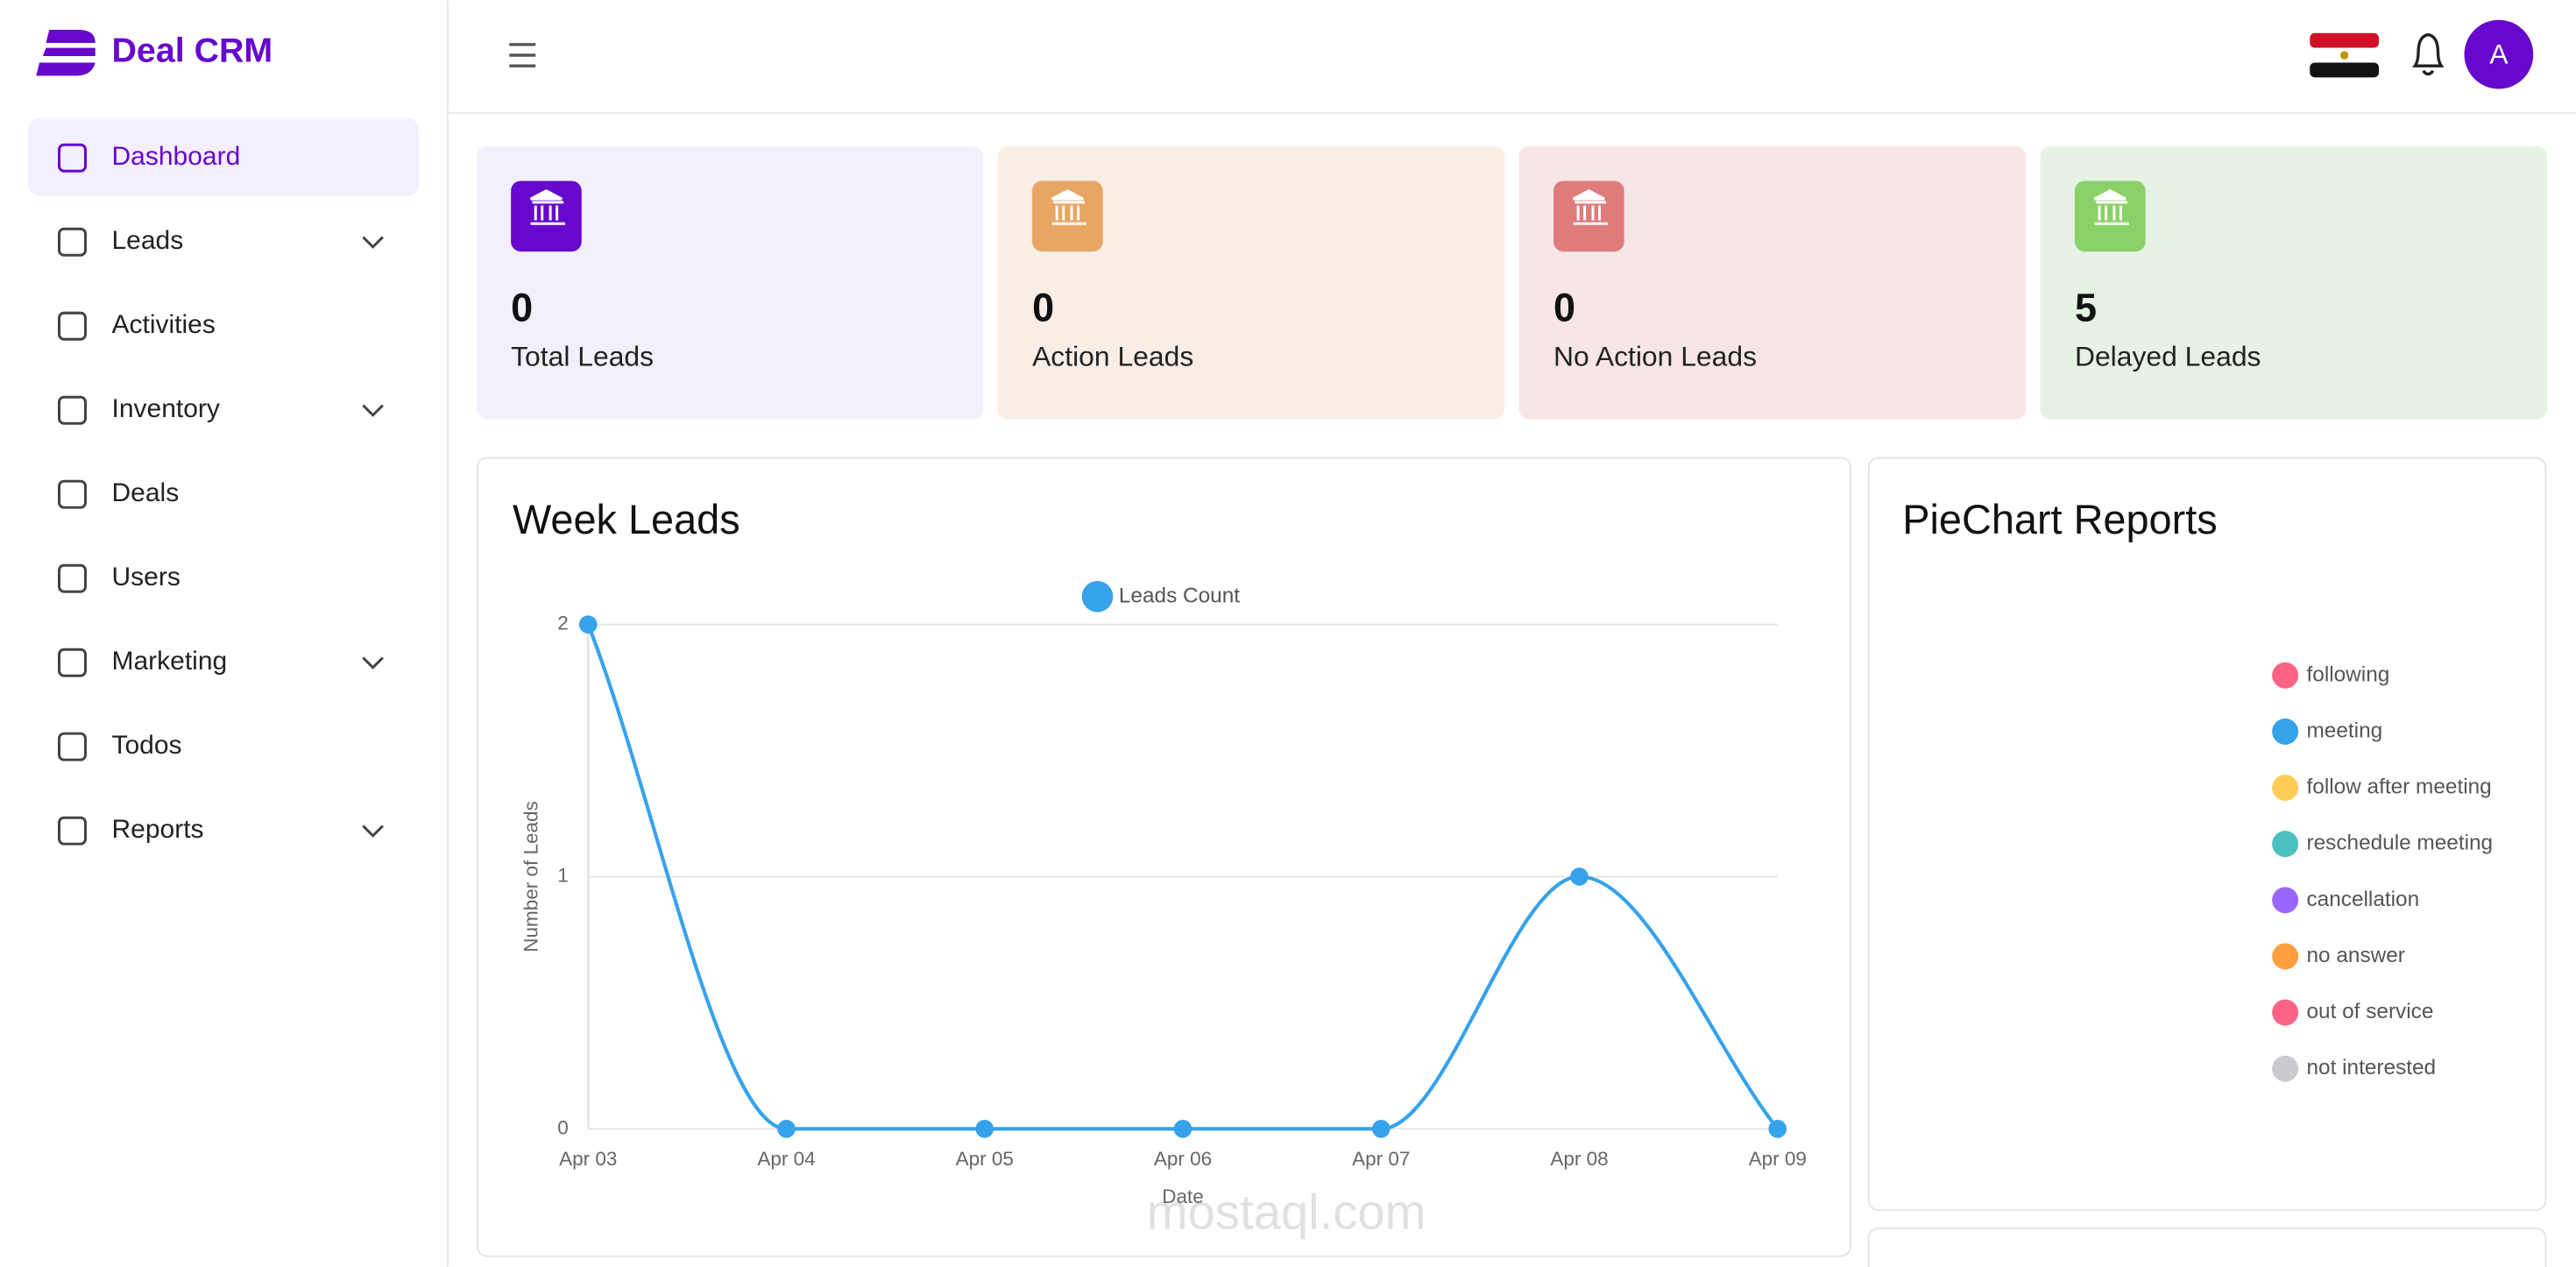 This screenshot has height=1267, width=2576. I want to click on menu-item: Dashboard, so click(176, 156).